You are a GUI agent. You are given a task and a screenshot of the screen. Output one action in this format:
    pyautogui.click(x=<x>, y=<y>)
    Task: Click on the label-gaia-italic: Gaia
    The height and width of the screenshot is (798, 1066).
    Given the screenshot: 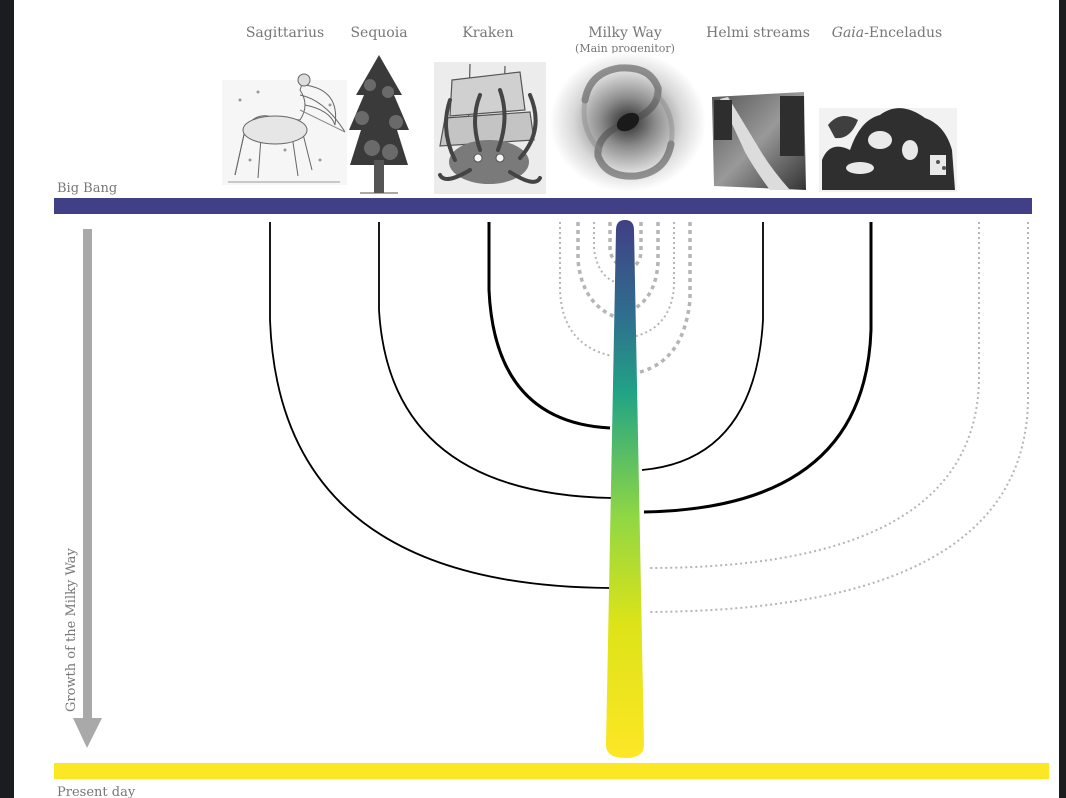 What is the action you would take?
    pyautogui.click(x=848, y=33)
    